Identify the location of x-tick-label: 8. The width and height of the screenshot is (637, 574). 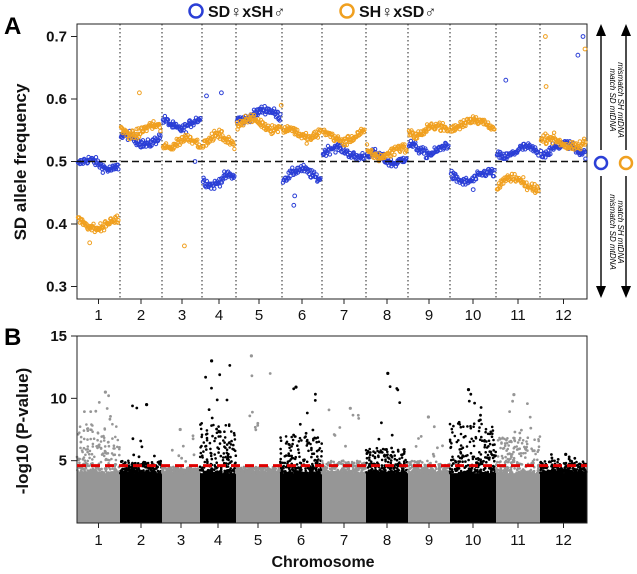
(387, 315).